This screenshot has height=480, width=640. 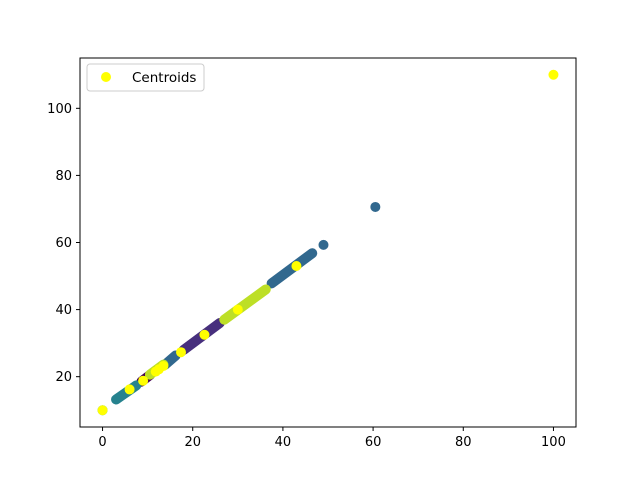 What do you see at coordinates (59, 109) in the screenshot?
I see `y-tick-label: 100` at bounding box center [59, 109].